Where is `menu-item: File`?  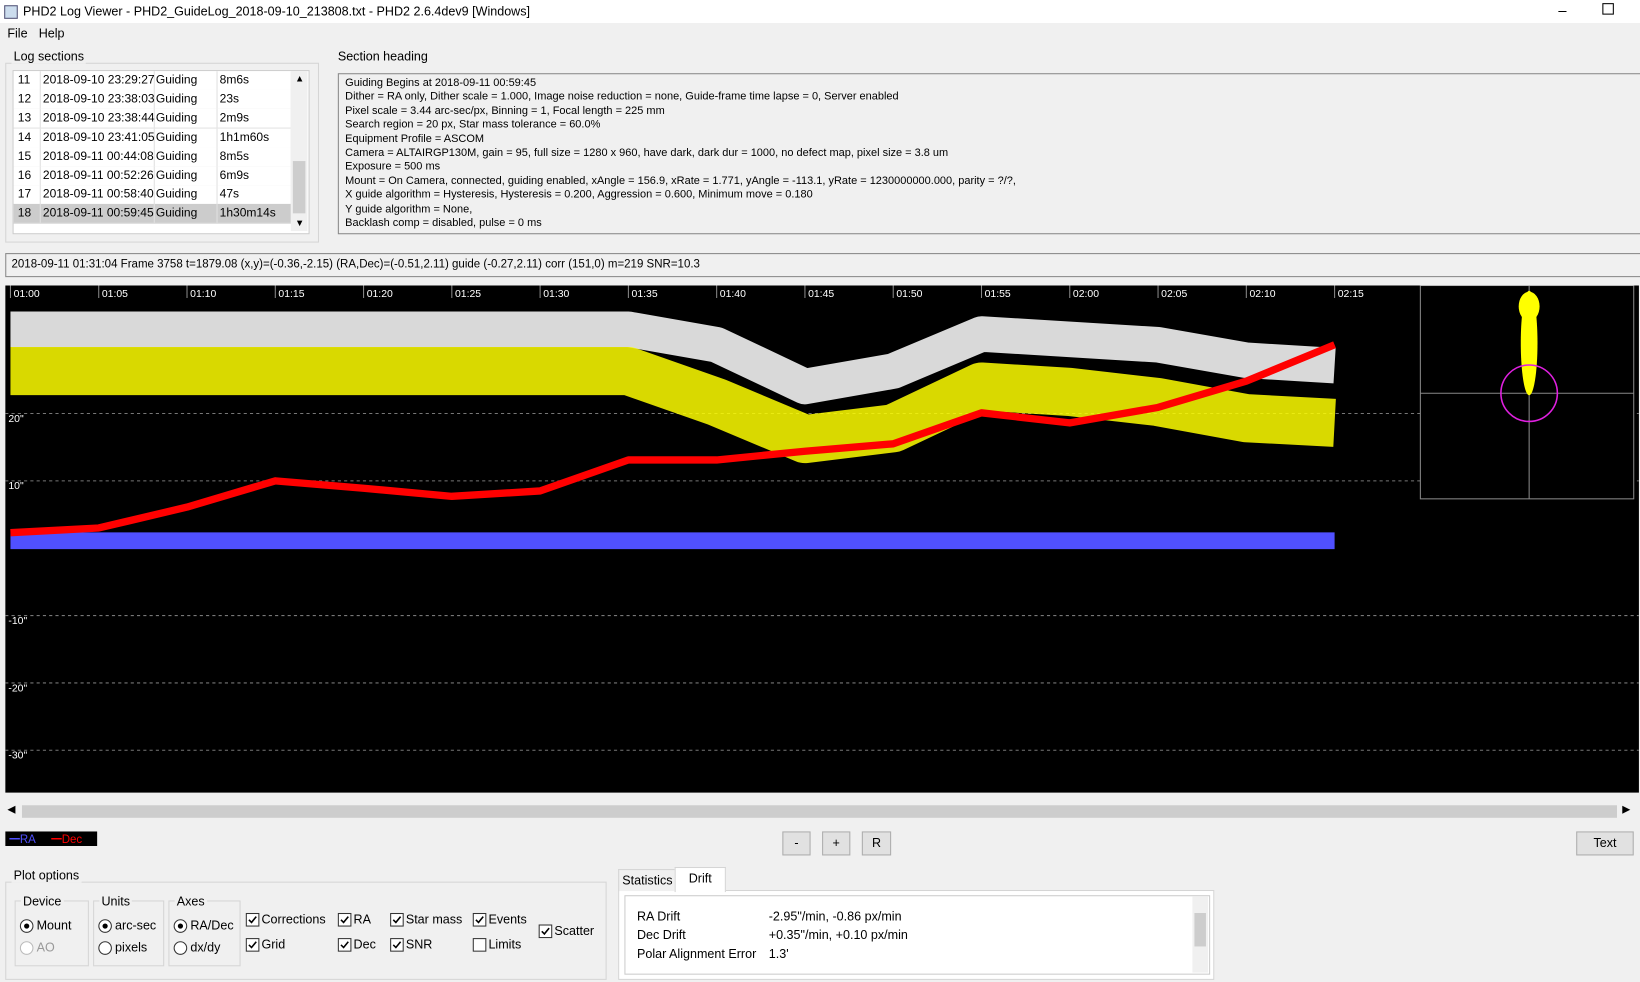 menu-item: File is located at coordinates (17, 33).